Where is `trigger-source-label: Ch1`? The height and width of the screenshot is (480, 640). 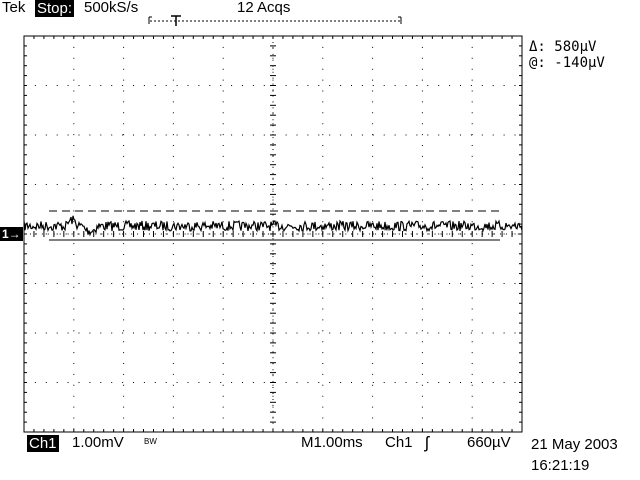
trigger-source-label: Ch1 is located at coordinates (399, 442).